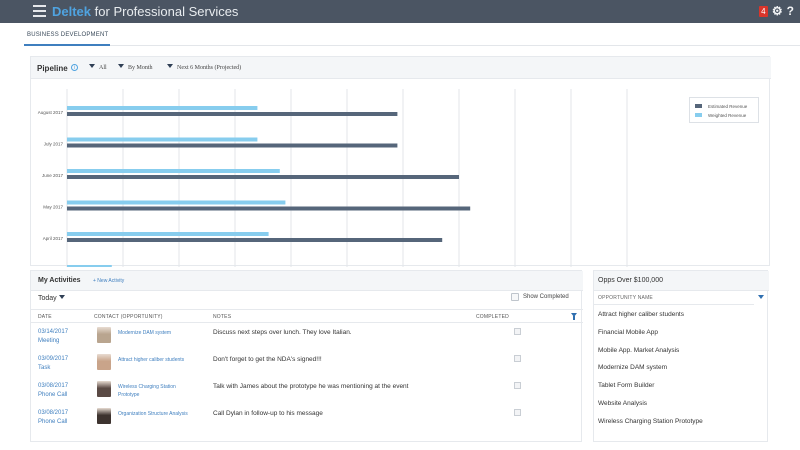 This screenshot has width=800, height=450. What do you see at coordinates (650, 421) in the screenshot?
I see `opportunity-item: Wireless Charging Station Prototype` at bounding box center [650, 421].